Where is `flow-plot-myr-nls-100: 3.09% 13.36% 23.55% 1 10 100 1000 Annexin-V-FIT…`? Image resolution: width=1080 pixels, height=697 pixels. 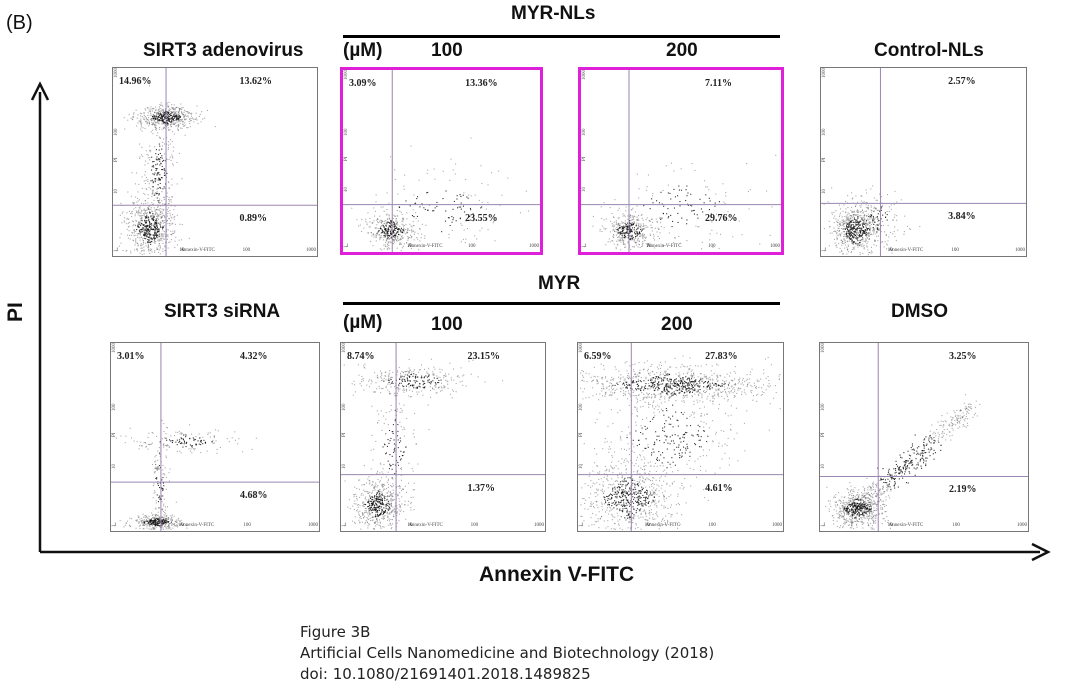 flow-plot-myr-nls-100: 3.09% 13.36% 23.55% 1 10 100 1000 Annexin-V-FIT… is located at coordinates (441, 161).